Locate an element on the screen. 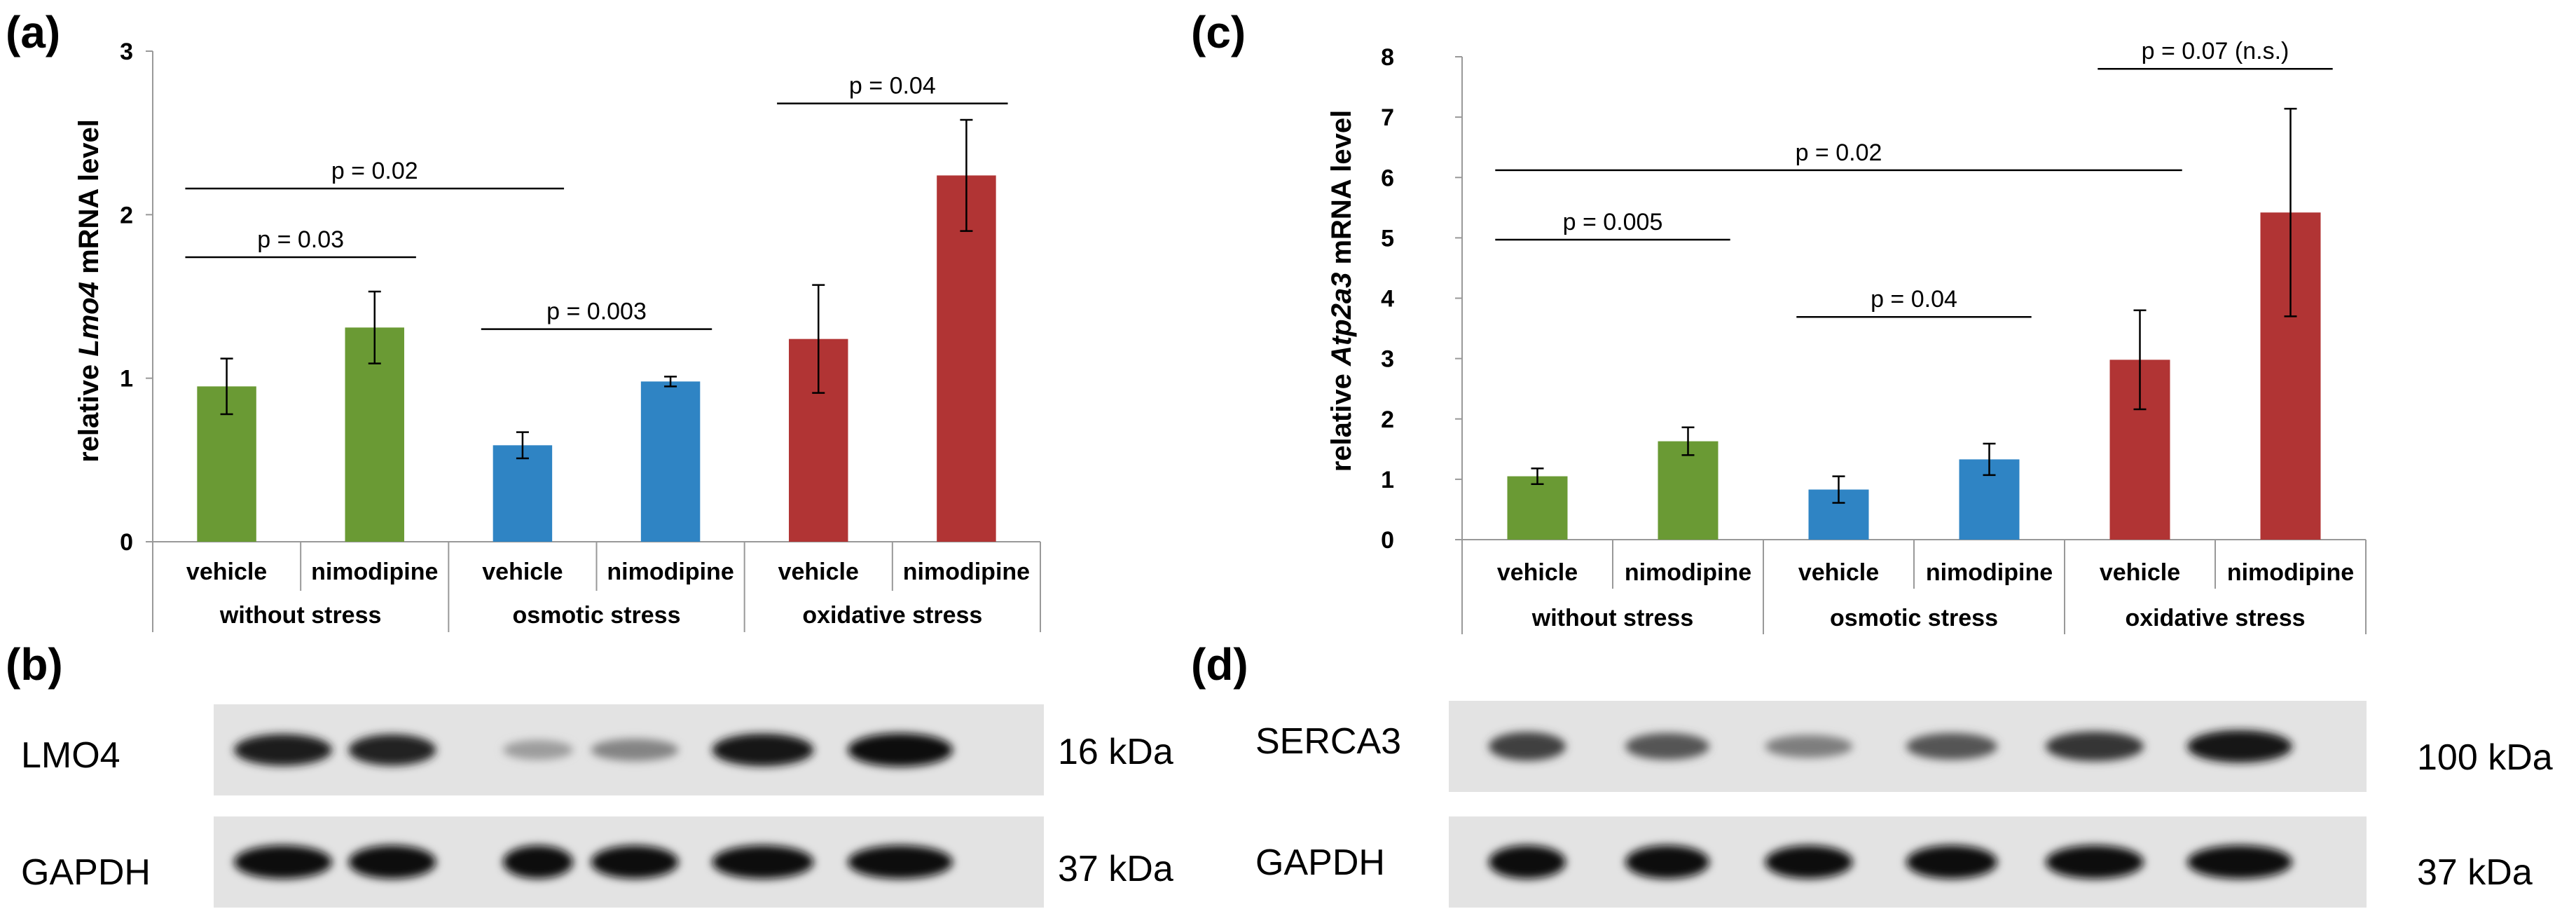 This screenshot has height=923, width=2576. panel-label-a: (a) is located at coordinates (33, 32).